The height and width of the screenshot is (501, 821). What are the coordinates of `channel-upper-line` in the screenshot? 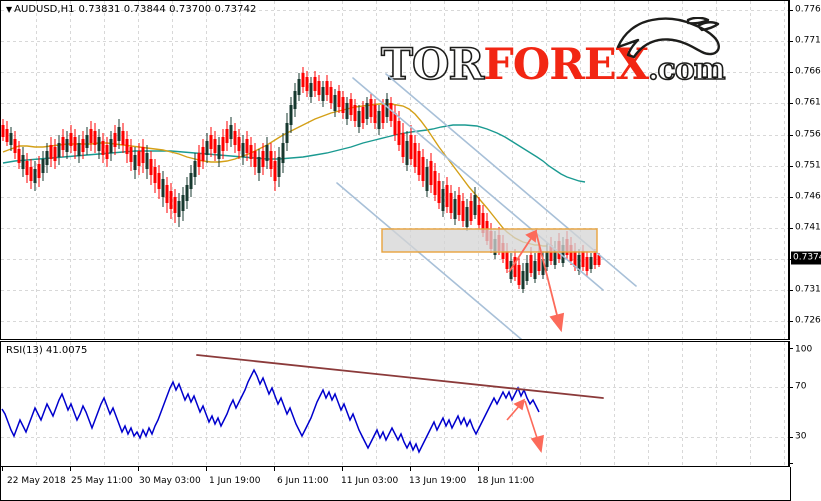 It's located at (478, 184).